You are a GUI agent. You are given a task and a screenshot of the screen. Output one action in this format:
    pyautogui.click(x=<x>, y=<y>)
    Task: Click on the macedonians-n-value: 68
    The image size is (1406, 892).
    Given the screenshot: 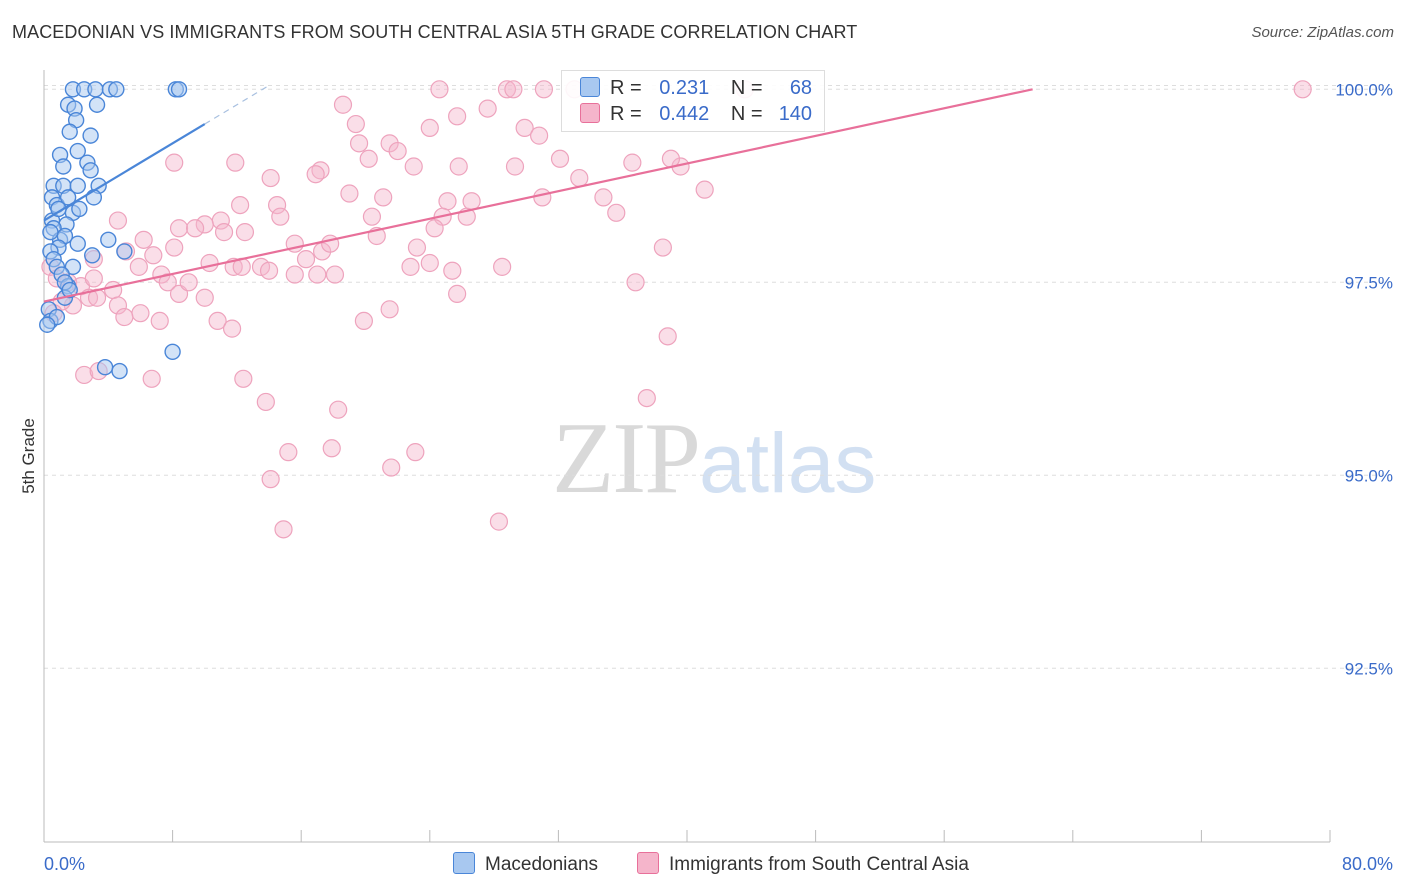 What is the action you would take?
    pyautogui.click(x=801, y=88)
    